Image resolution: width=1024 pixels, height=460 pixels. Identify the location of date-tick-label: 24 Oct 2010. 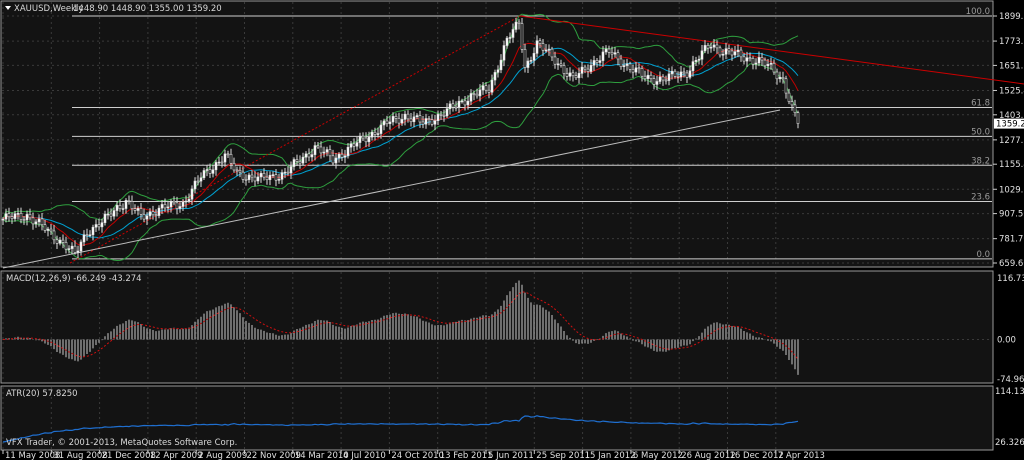
(417, 455).